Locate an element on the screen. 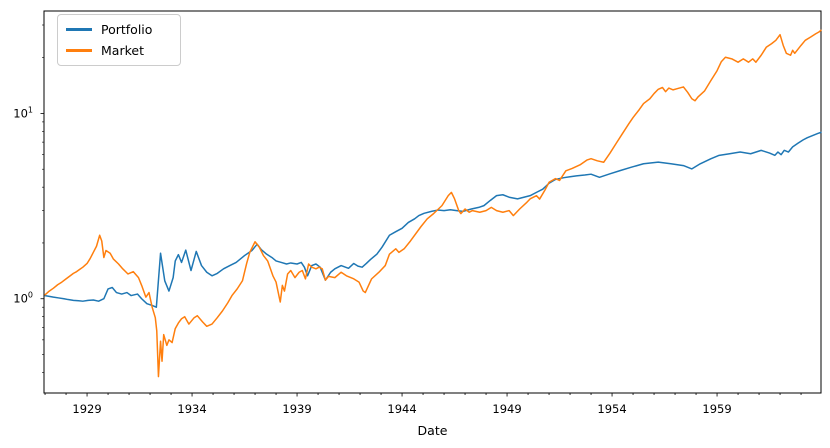 The height and width of the screenshot is (448, 830). x-tick-label: 1944 is located at coordinates (401, 409).